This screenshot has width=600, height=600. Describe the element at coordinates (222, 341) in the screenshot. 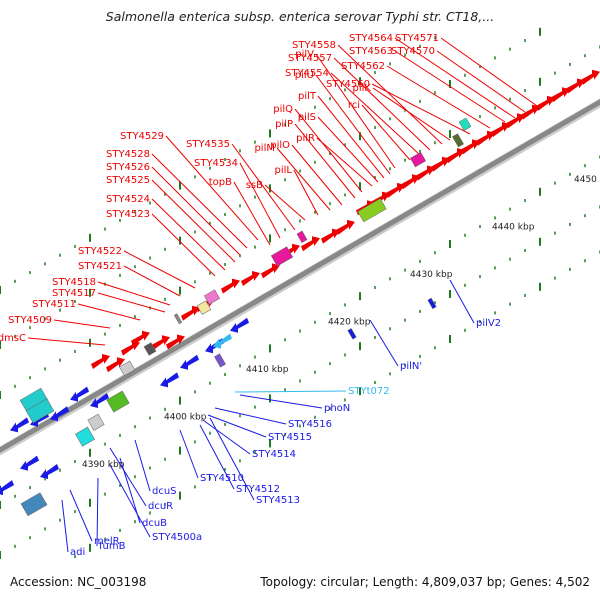

I see `rna-gene-arrow` at that location.